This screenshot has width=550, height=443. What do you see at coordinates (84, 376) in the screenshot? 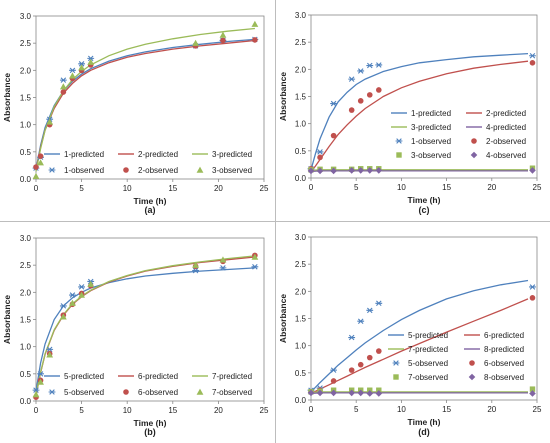
I see `chart-b-legend-label: 5-predicted` at bounding box center [84, 376].